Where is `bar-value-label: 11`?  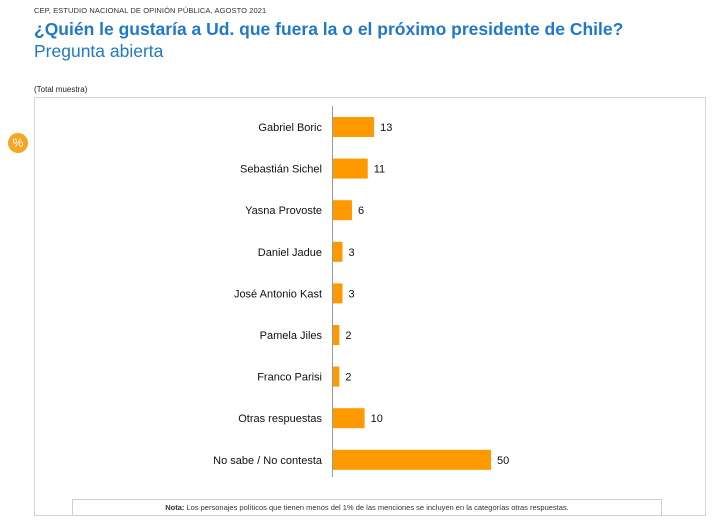
bar-value-label: 11 is located at coordinates (379, 170).